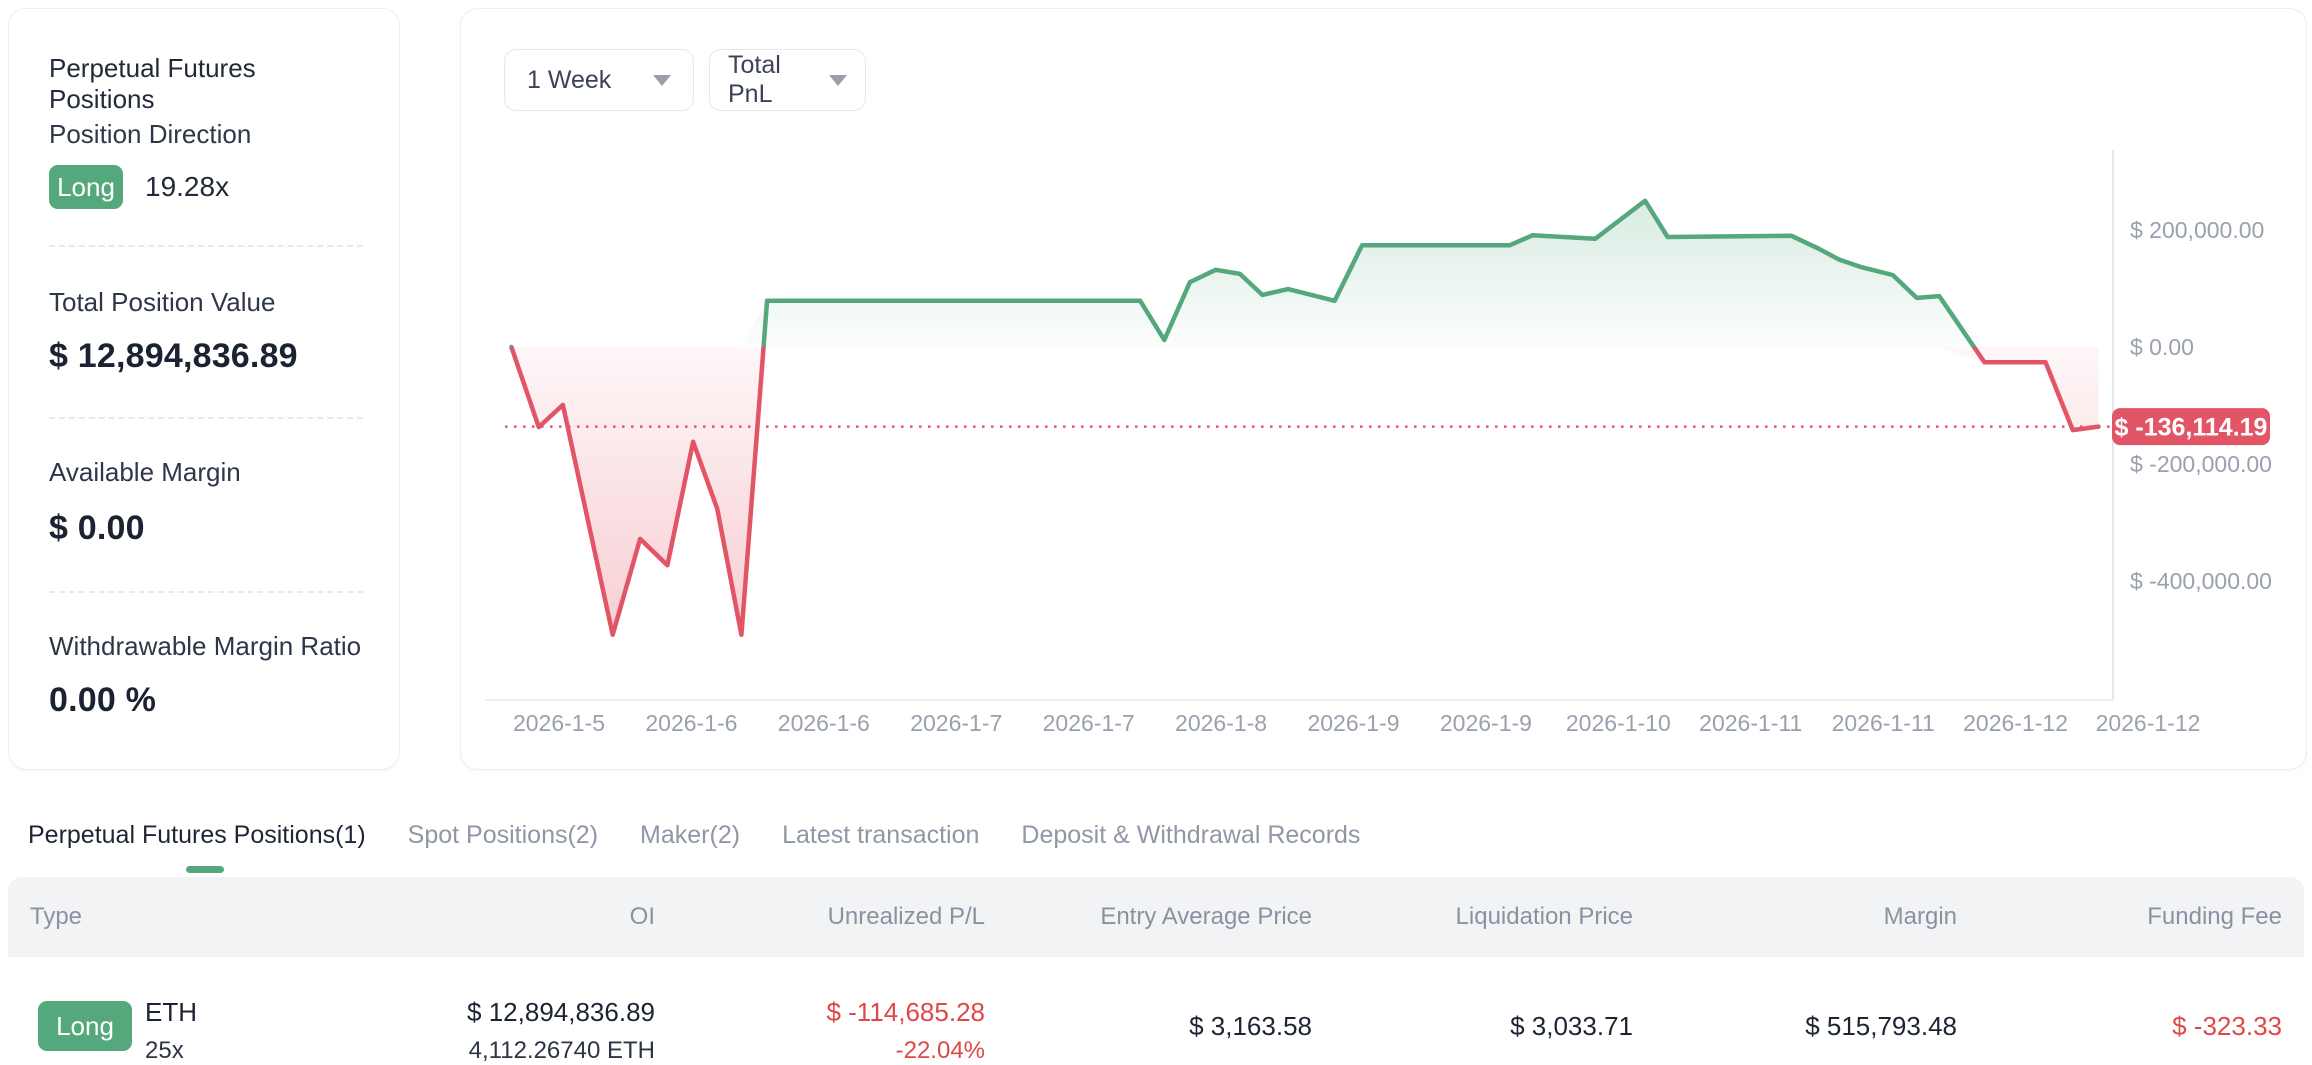 The height and width of the screenshot is (1065, 2312). I want to click on entry-average-price: $ 3,163.58, so click(1250, 1026).